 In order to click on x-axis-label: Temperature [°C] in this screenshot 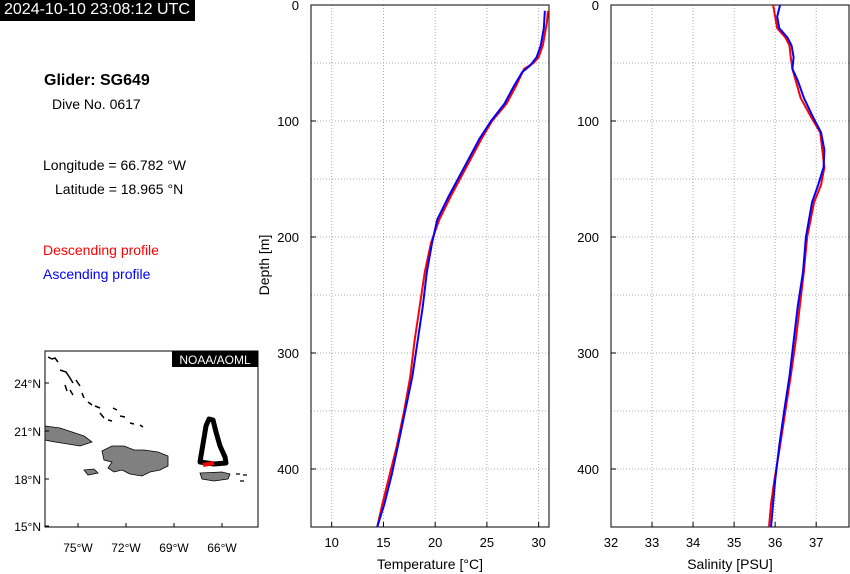, I will do `click(430, 564)`.